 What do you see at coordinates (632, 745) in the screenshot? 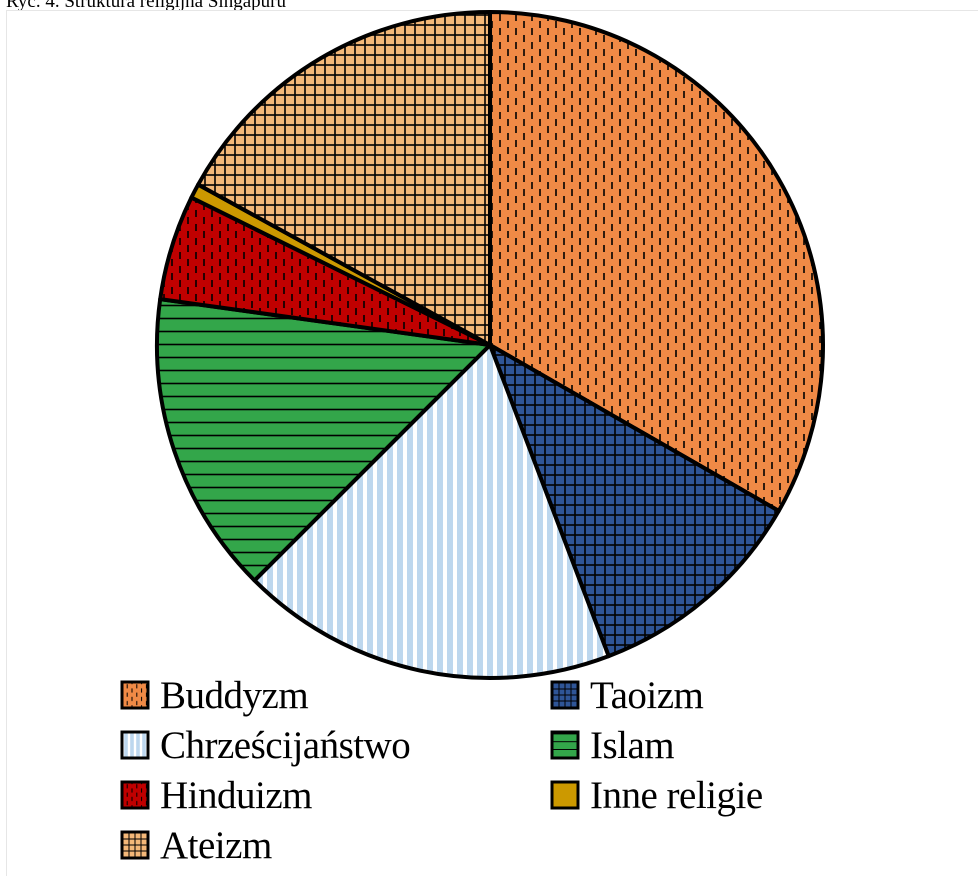
I see `legend-label: Islam` at bounding box center [632, 745].